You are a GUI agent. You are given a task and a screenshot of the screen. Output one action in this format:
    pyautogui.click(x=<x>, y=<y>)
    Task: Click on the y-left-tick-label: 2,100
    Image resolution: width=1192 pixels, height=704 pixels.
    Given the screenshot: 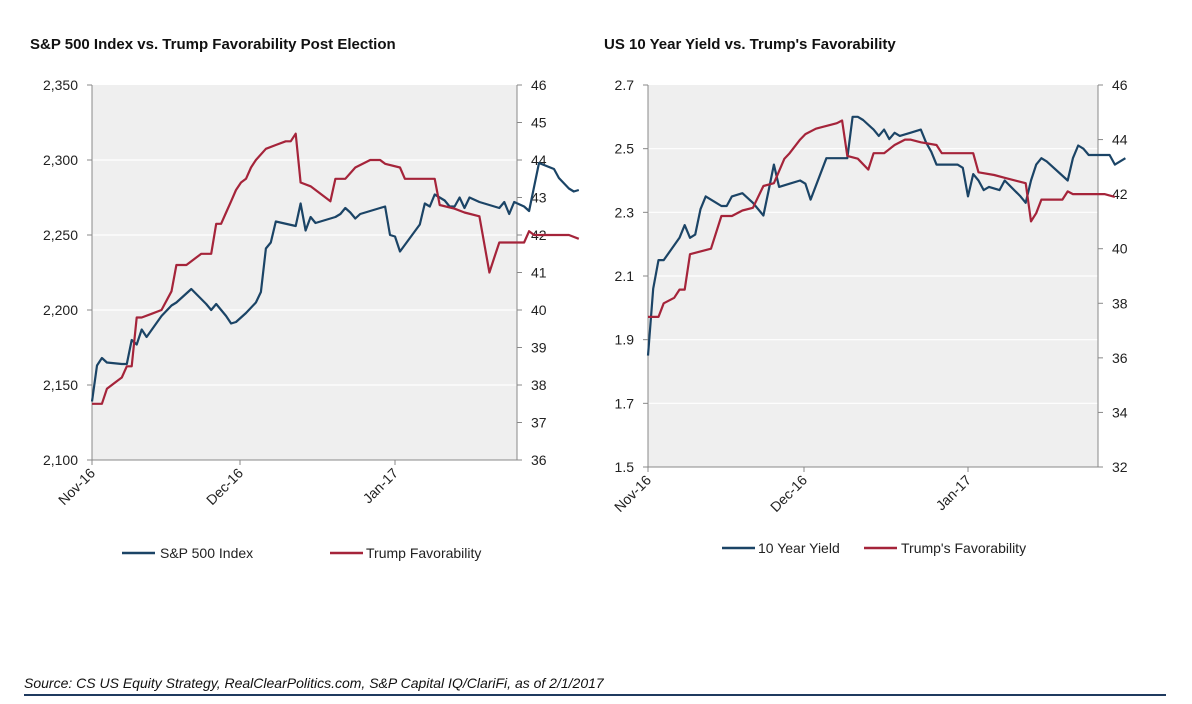 What is the action you would take?
    pyautogui.click(x=60, y=460)
    